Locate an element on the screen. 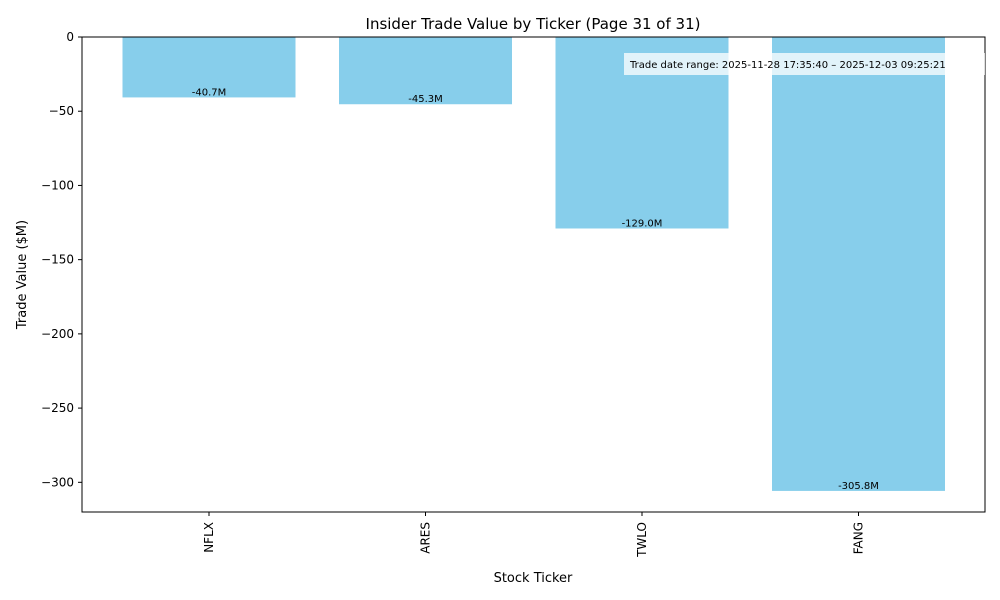  bar-value-label-nflx: -40.7M is located at coordinates (209, 92).